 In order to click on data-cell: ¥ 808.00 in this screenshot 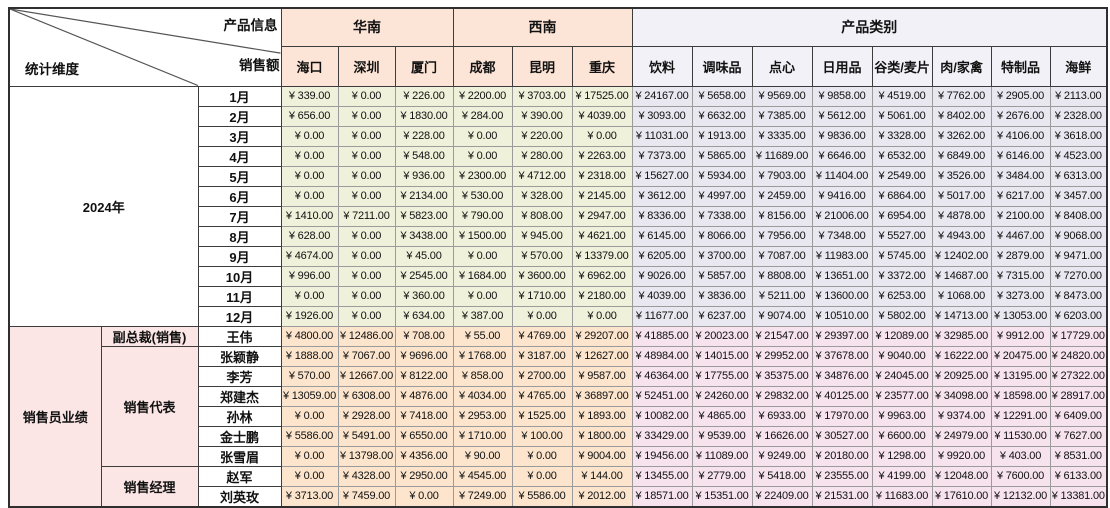, I will do `click(542, 216)`.